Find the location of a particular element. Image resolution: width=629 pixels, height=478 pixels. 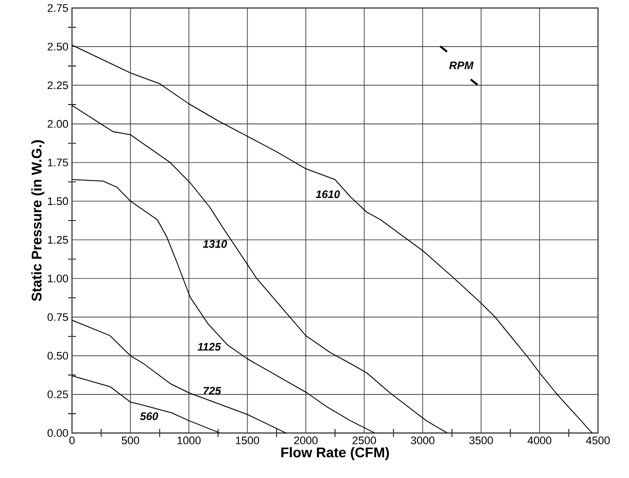

annotation: RPM is located at coordinates (461, 66).